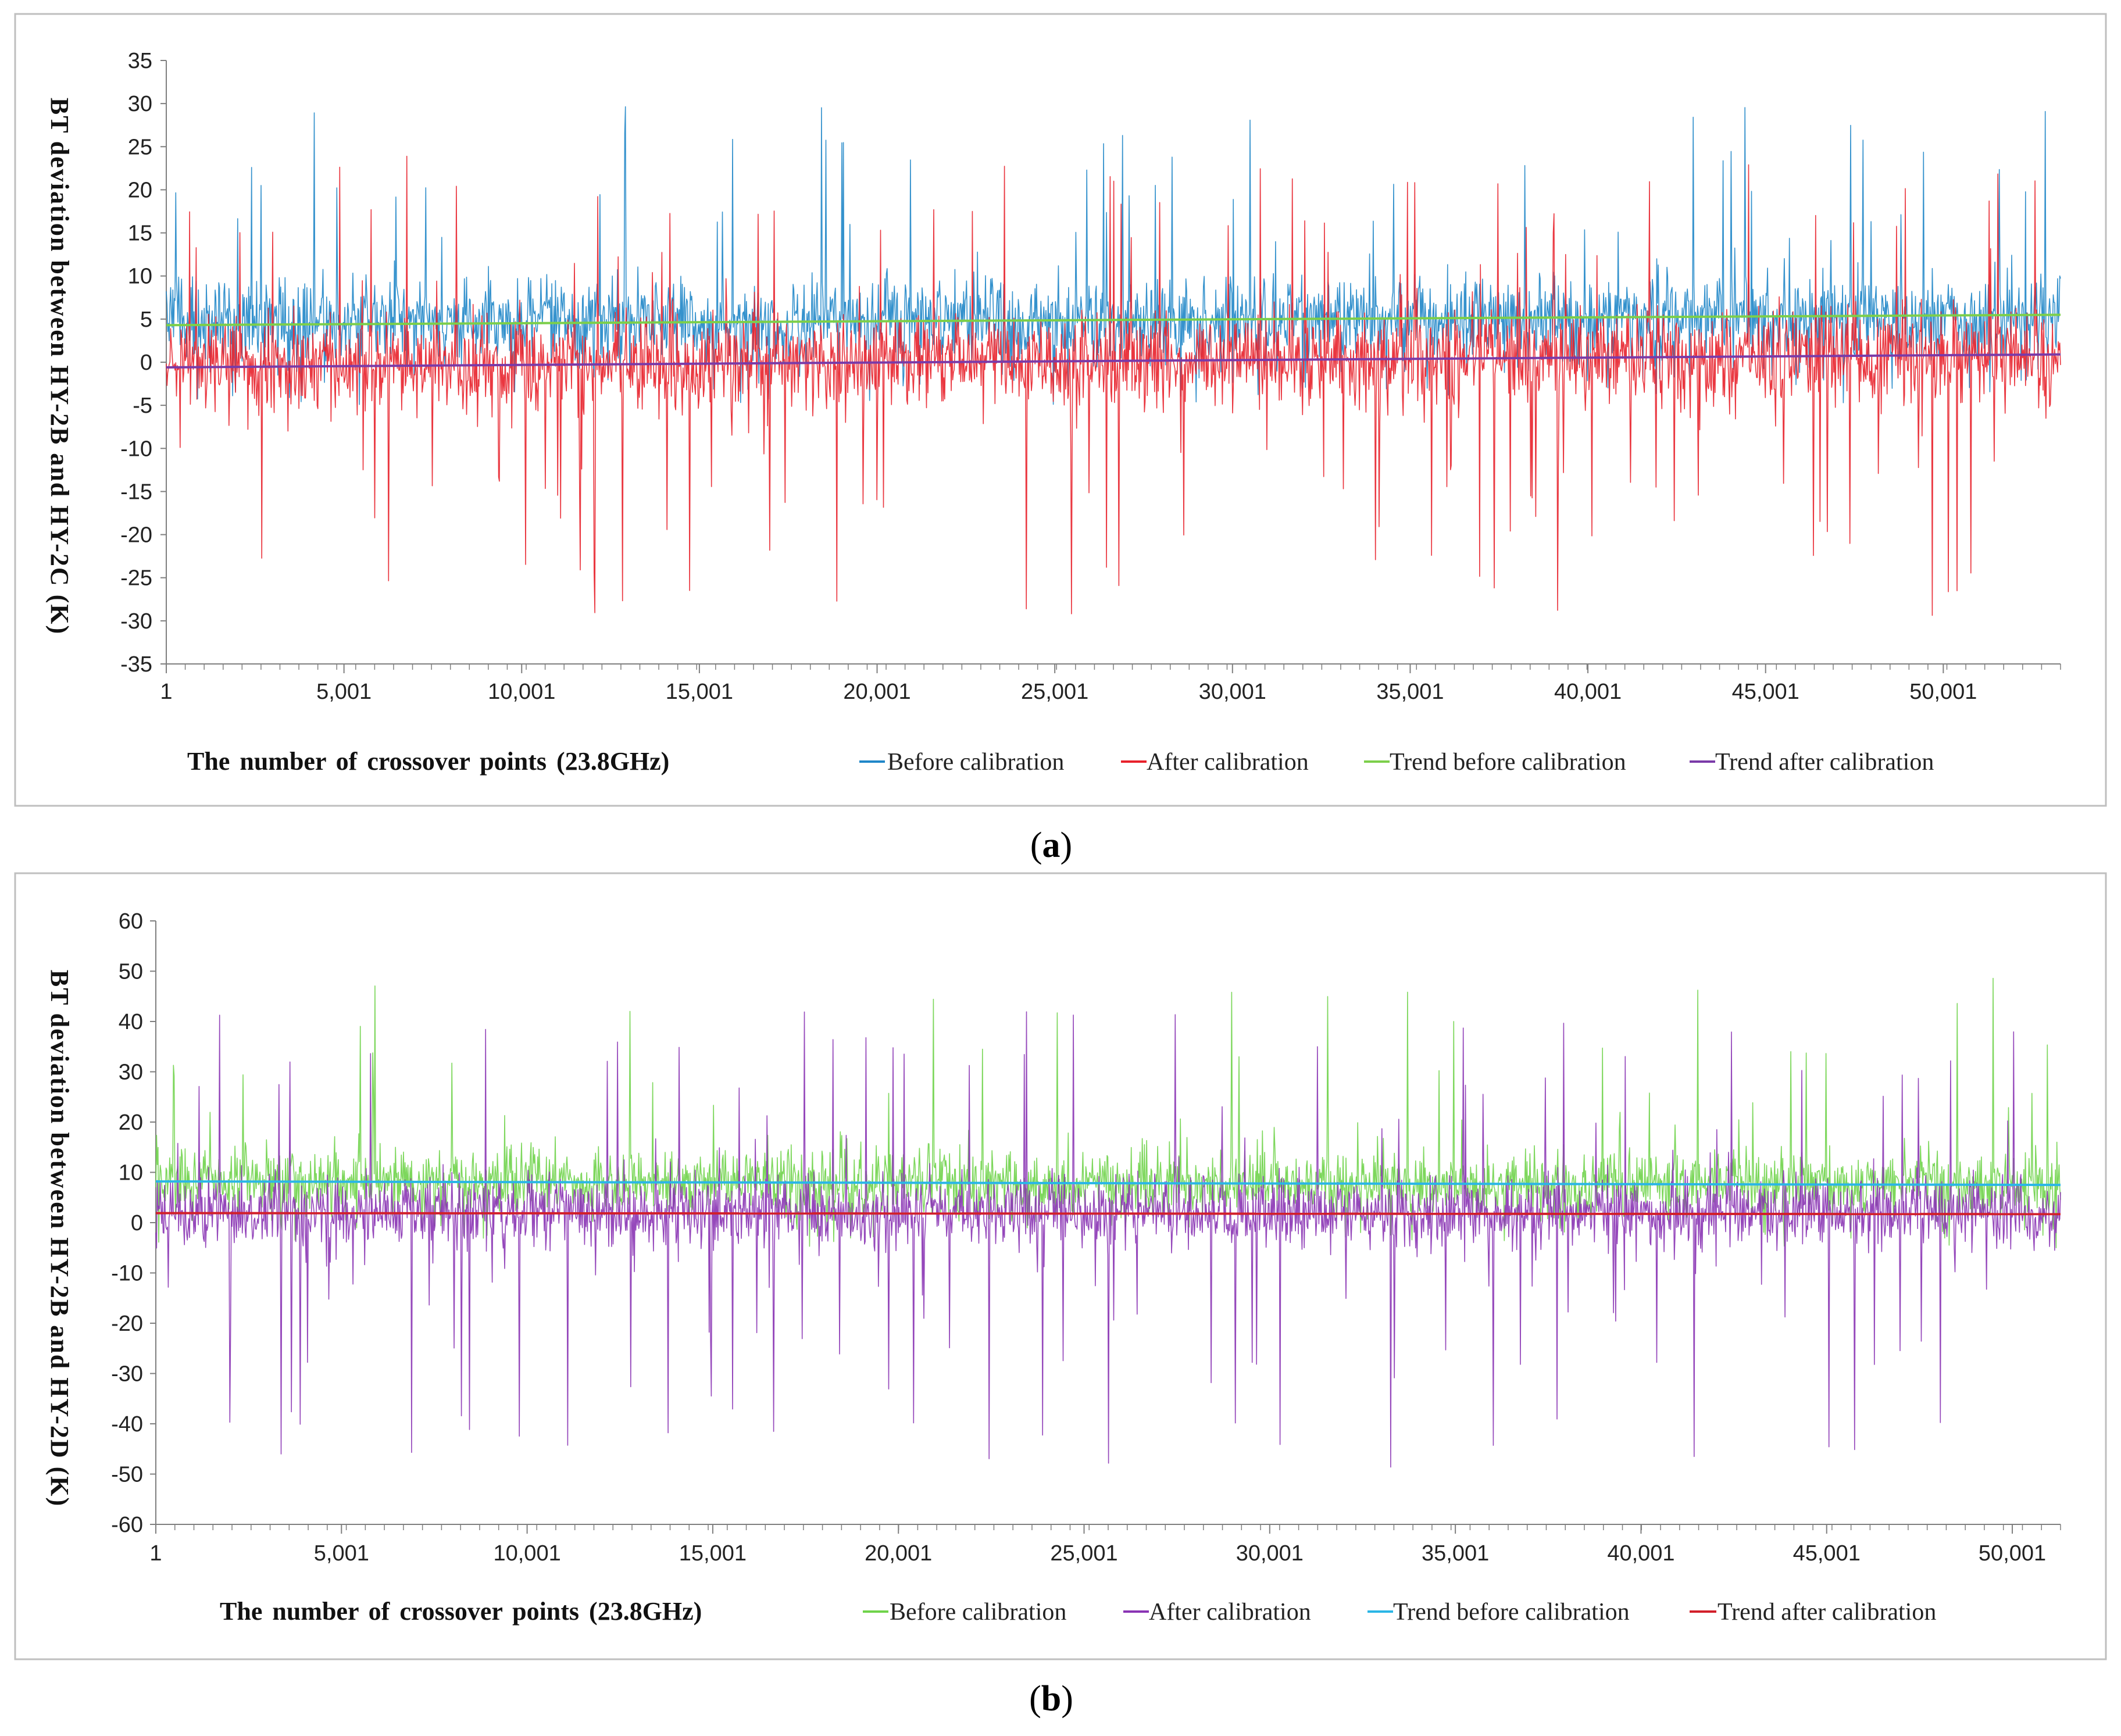 Image resolution: width=2121 pixels, height=1736 pixels. I want to click on panel-a-caption-close: ), so click(1066, 845).